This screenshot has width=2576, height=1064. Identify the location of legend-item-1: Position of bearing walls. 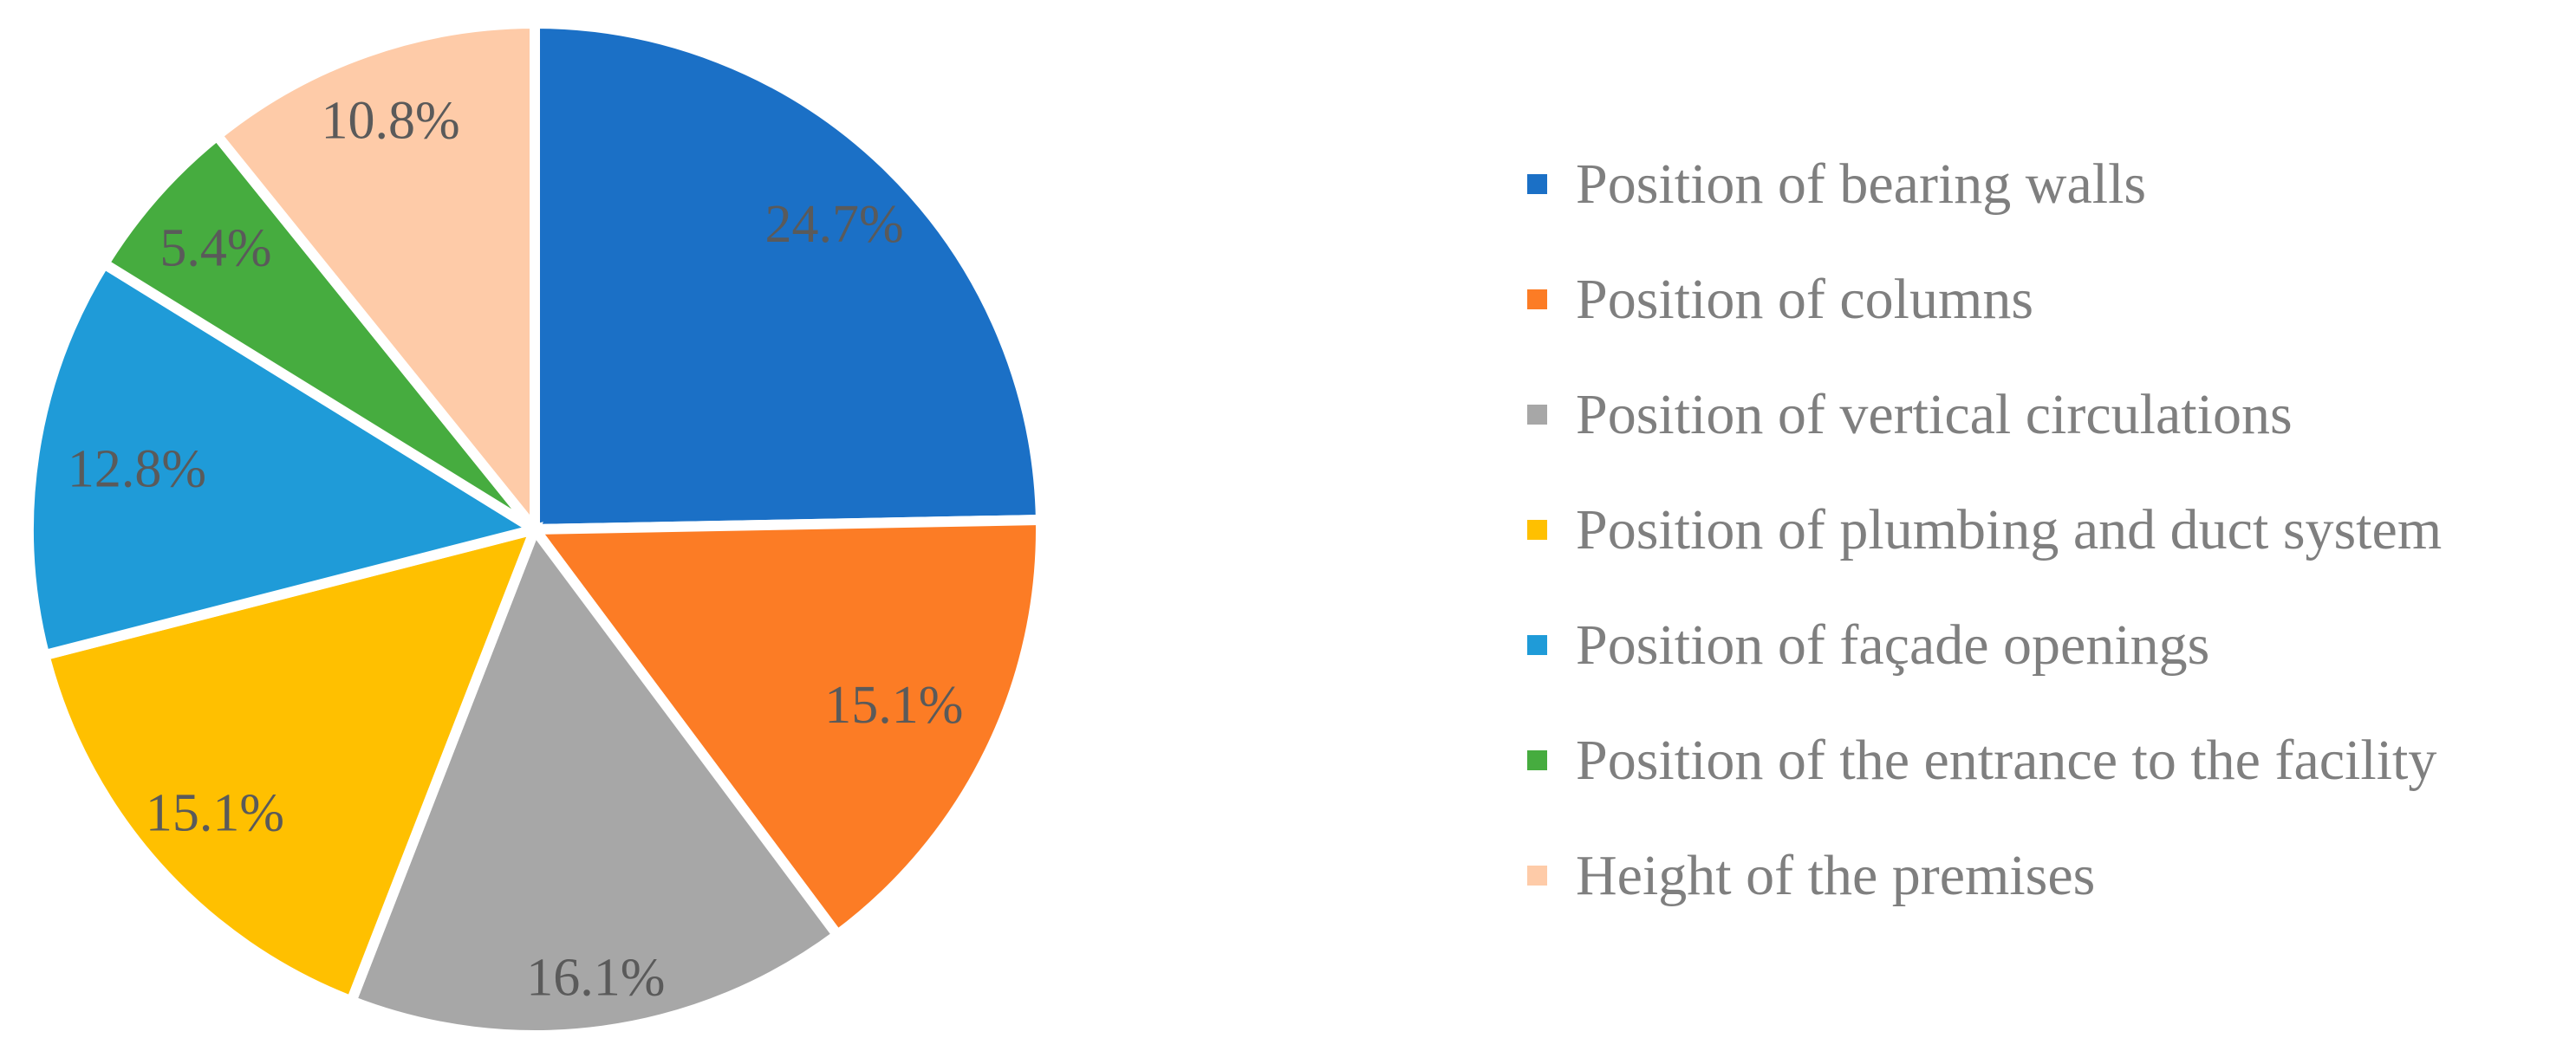
(1984, 184).